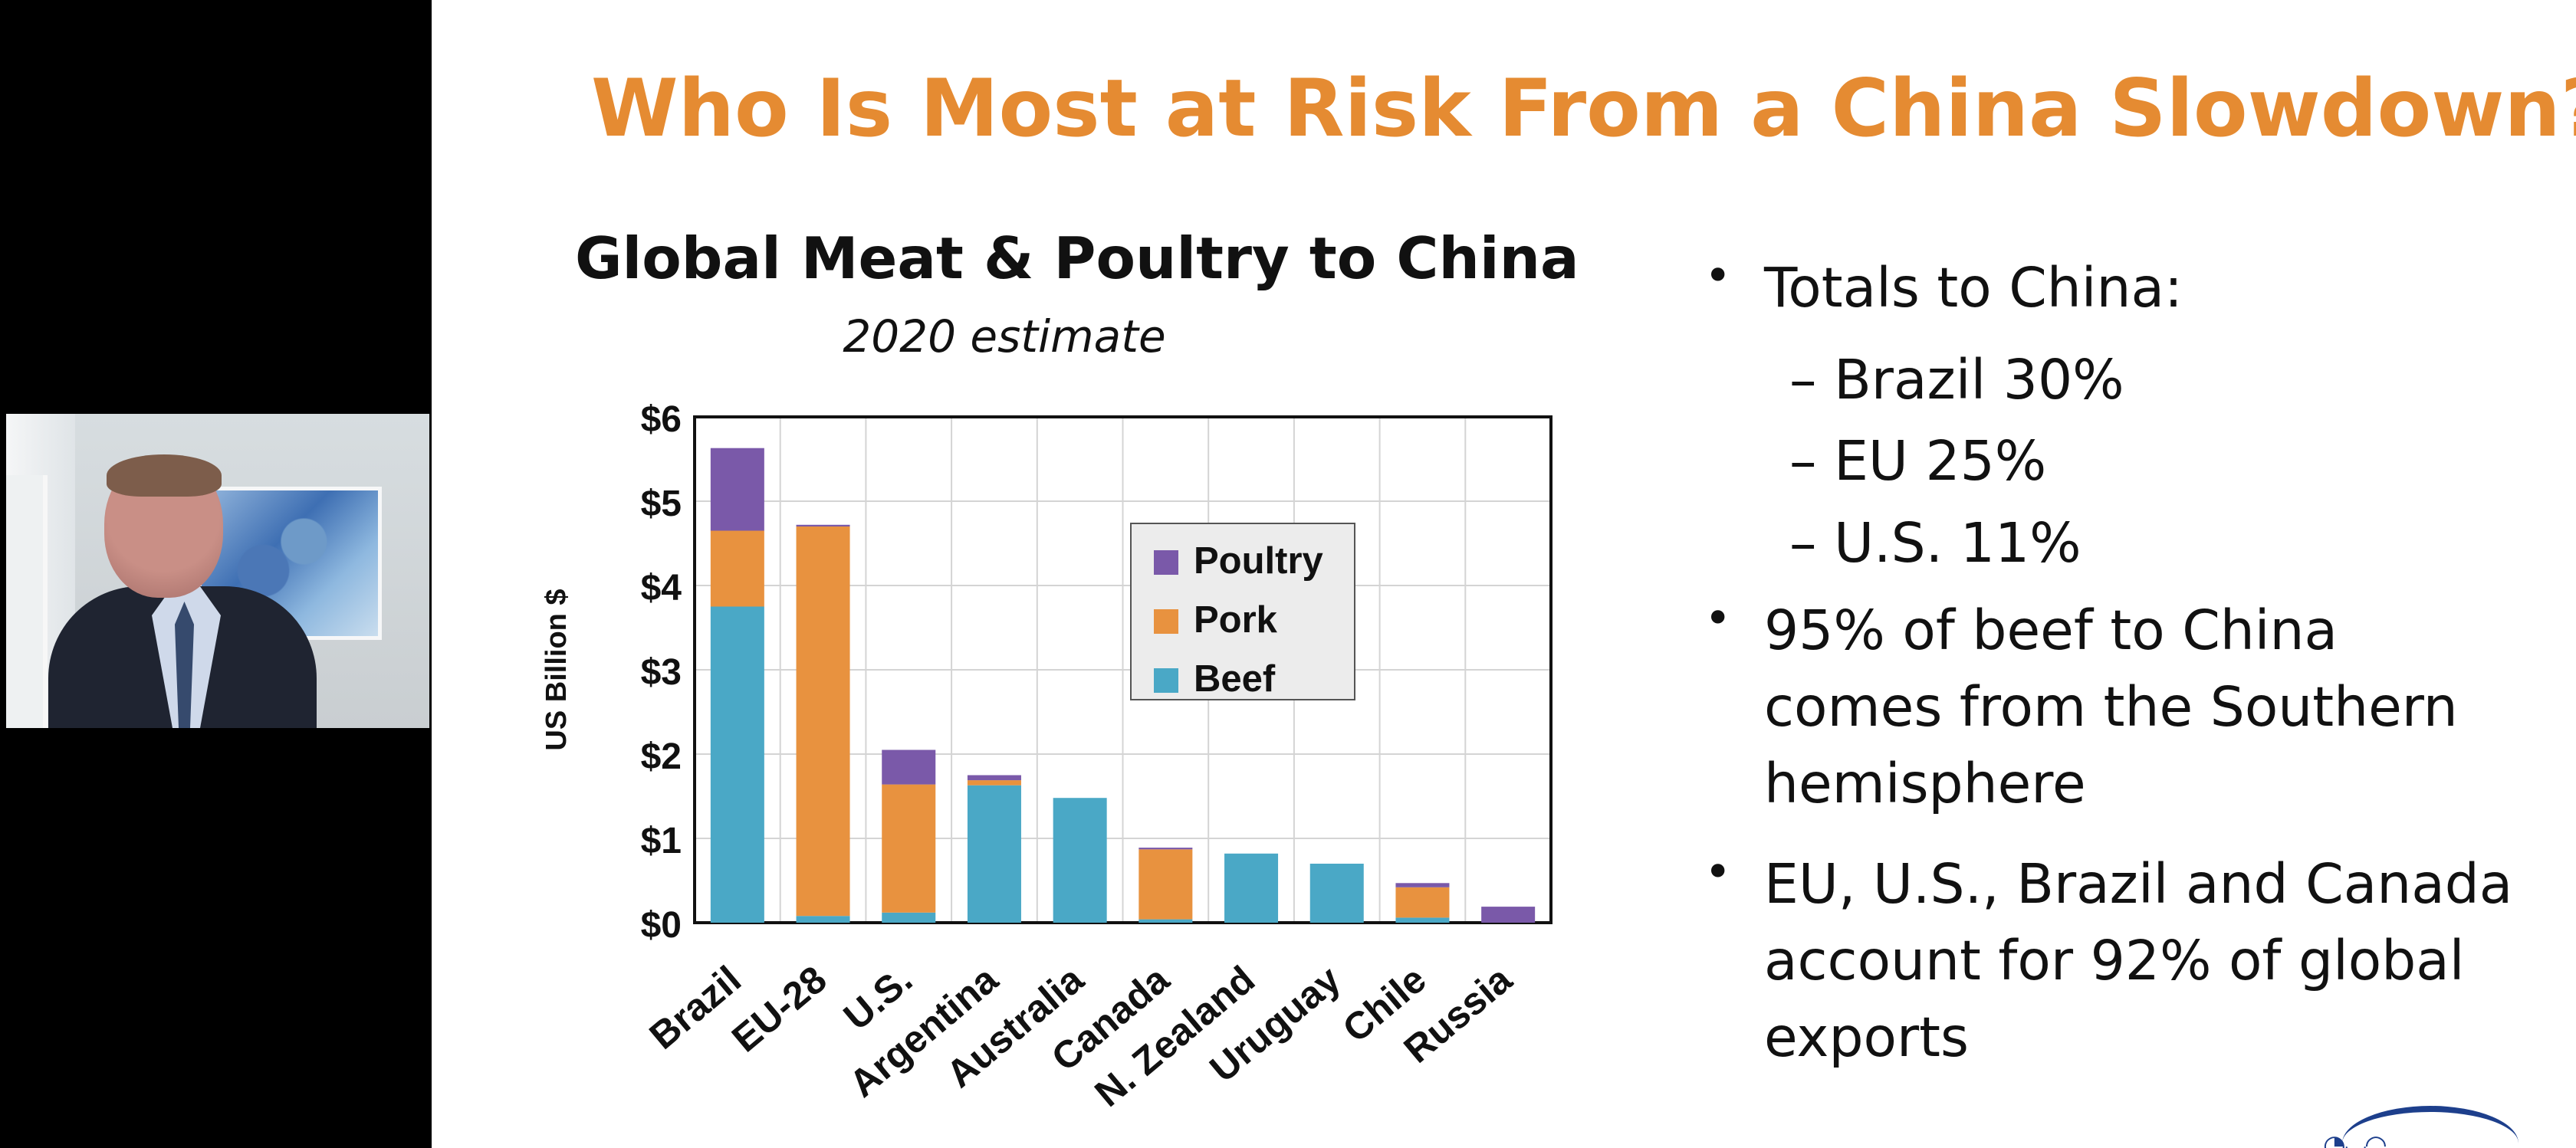 Image resolution: width=2576 pixels, height=1148 pixels. What do you see at coordinates (1925, 783) in the screenshot?
I see `bullet-beef-line-3: hemisphere` at bounding box center [1925, 783].